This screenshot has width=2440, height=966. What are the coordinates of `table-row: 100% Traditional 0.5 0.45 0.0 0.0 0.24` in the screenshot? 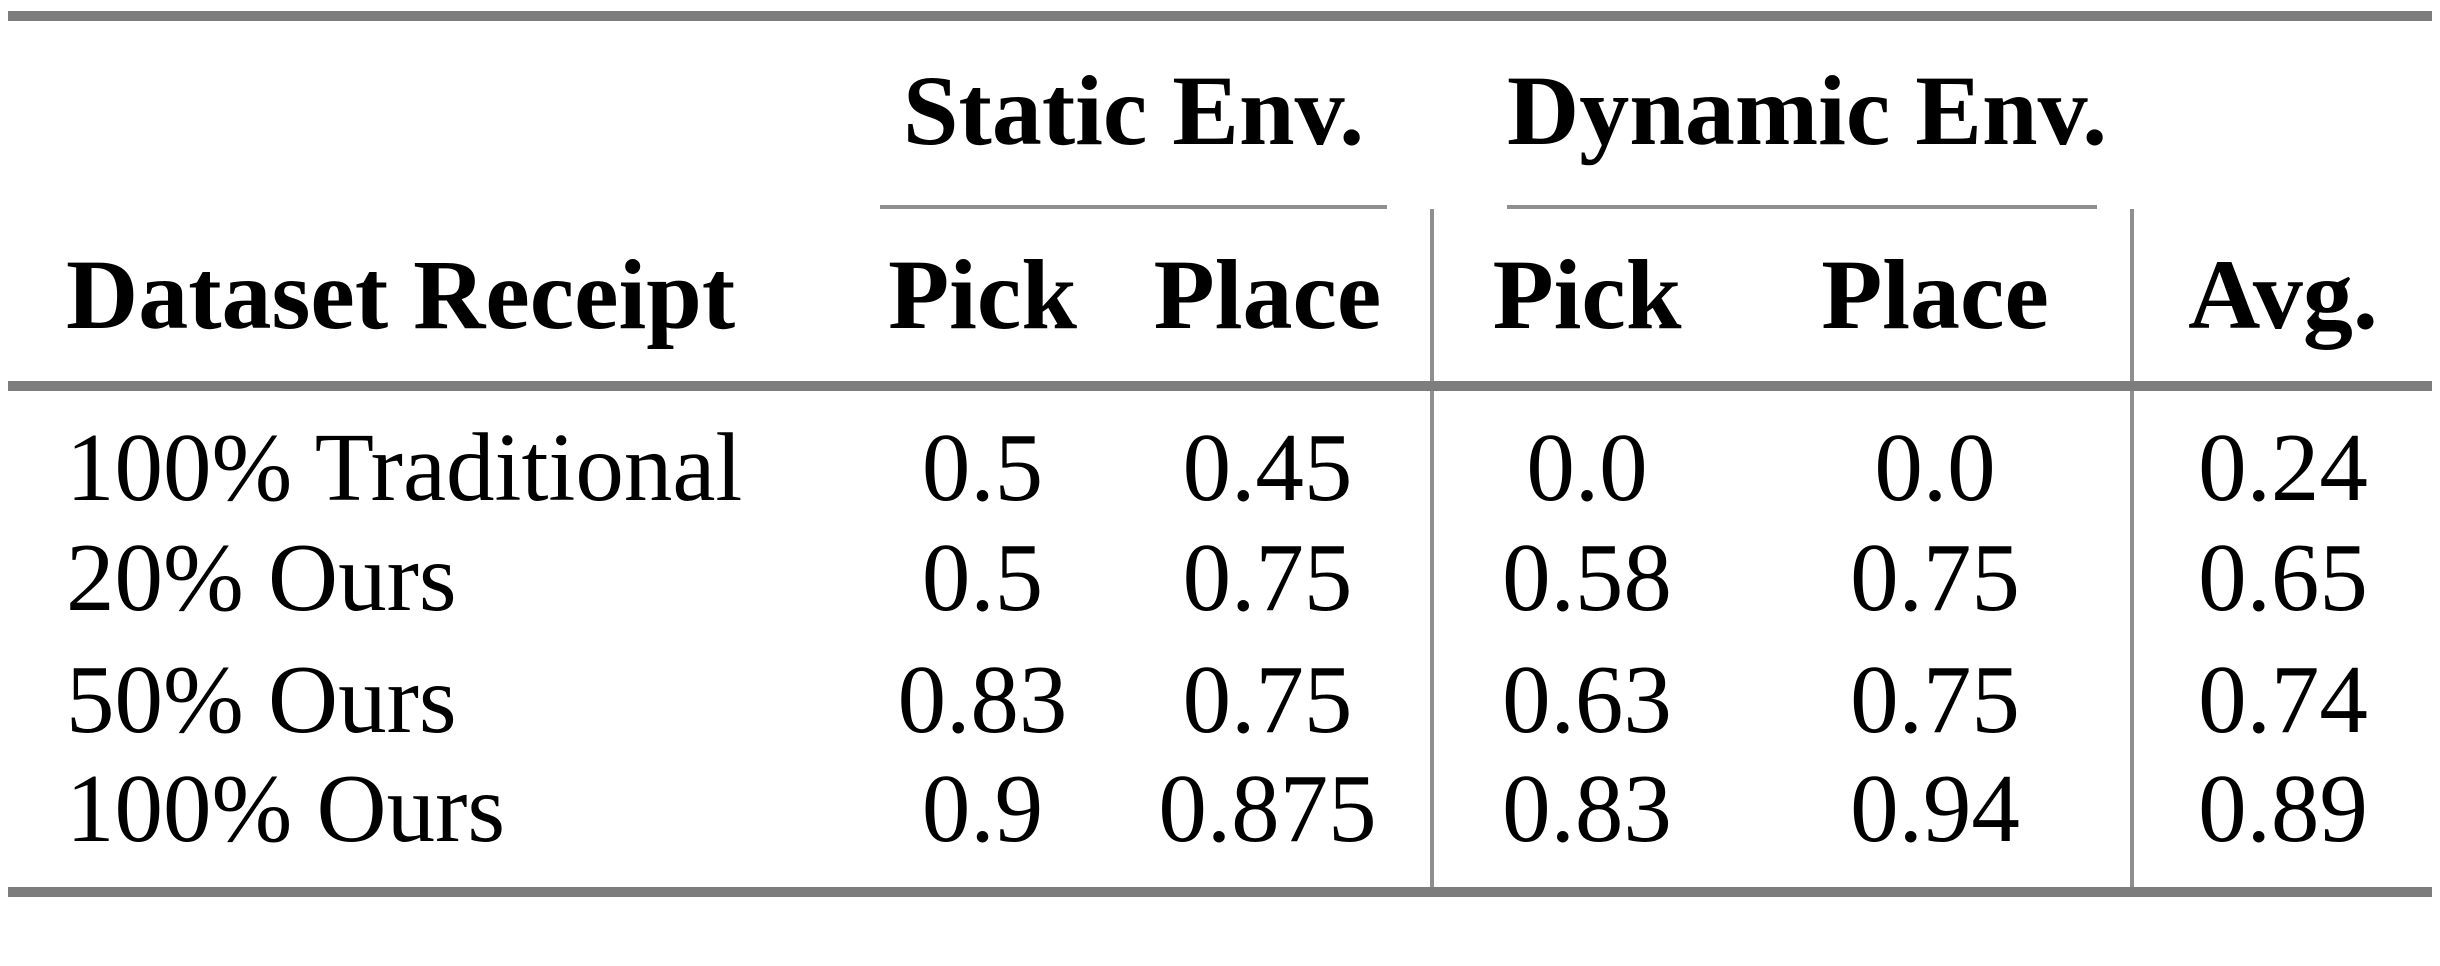 It's located at (1220, 453).